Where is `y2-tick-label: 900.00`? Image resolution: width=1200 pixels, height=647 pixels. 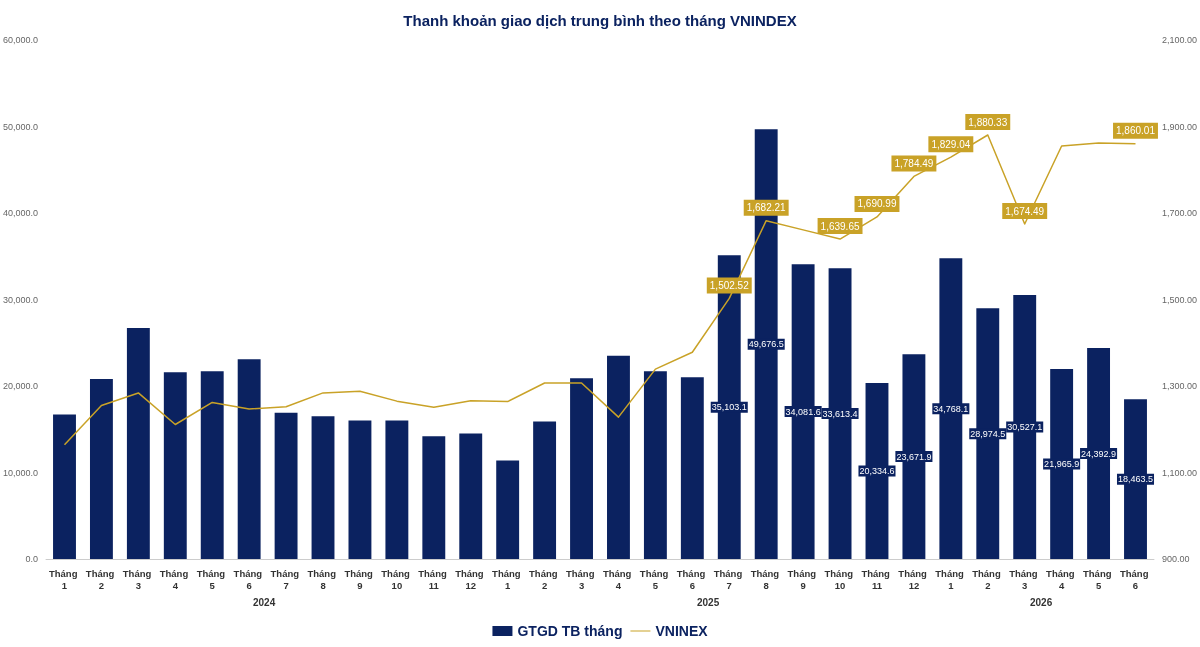 y2-tick-label: 900.00 is located at coordinates (1175, 559).